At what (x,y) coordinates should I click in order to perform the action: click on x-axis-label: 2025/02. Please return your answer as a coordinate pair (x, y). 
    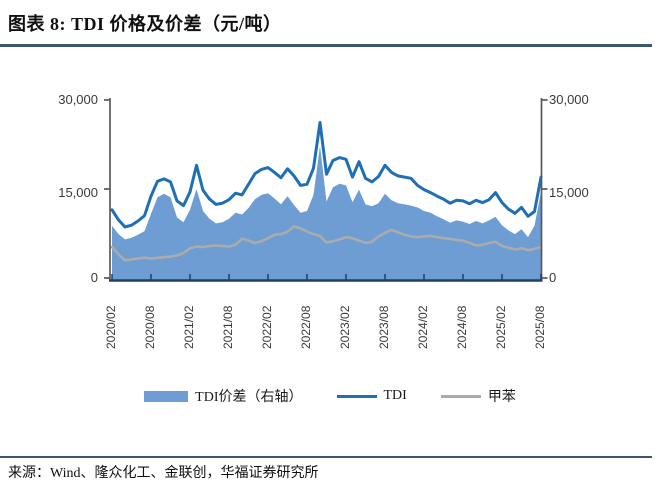
    Looking at the image, I should click on (501, 327).